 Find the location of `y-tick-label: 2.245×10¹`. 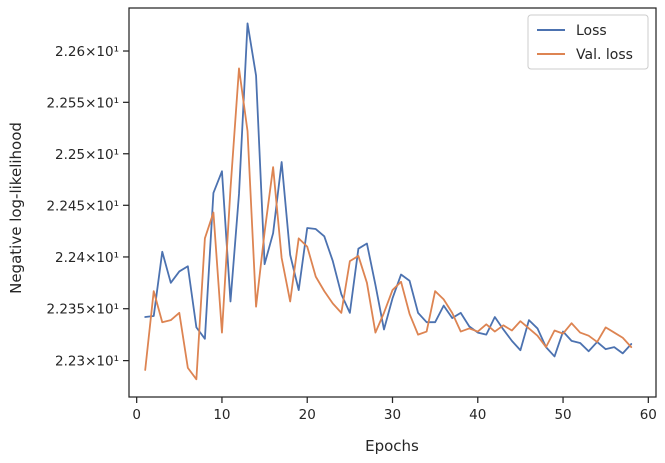

y-tick-label: 2.245×10¹ is located at coordinates (82, 206).